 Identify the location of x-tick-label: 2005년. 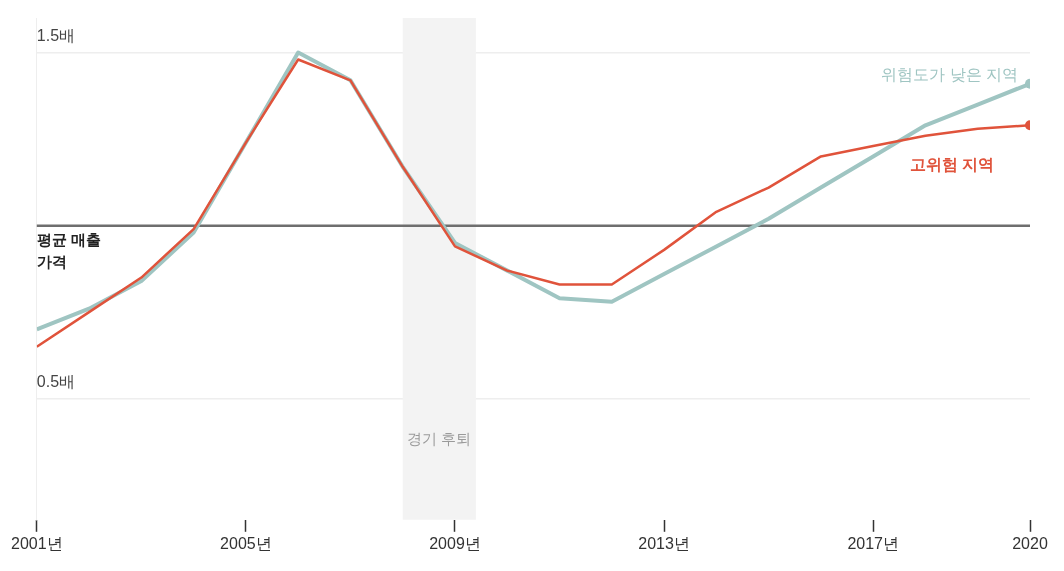
(246, 543).